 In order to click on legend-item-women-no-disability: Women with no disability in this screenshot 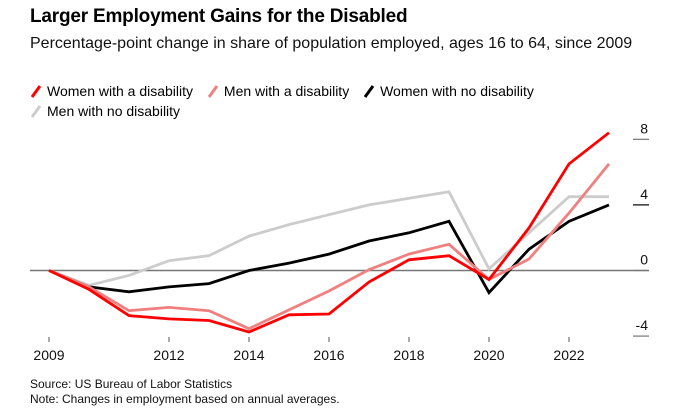, I will do `click(448, 91)`.